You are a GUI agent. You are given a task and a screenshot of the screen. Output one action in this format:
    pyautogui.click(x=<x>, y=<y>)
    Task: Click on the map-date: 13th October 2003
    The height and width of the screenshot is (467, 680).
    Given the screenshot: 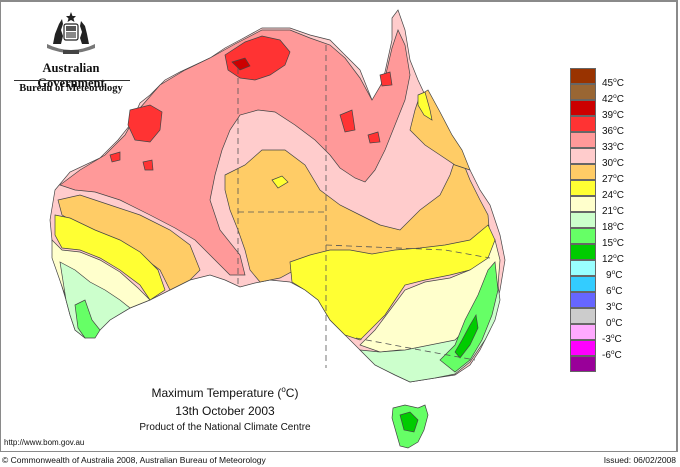 What is the action you would take?
    pyautogui.click(x=225, y=411)
    